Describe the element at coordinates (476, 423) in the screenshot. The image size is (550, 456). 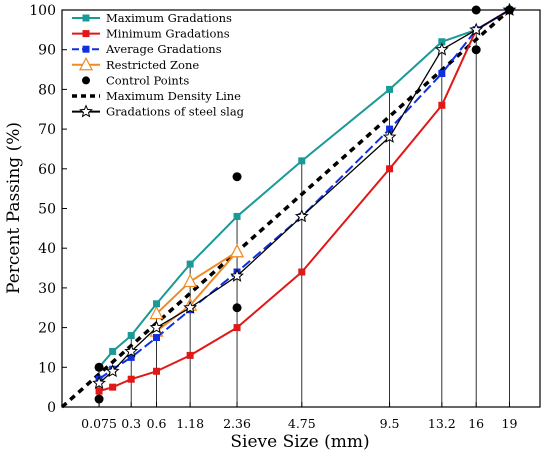
I see `x-tick-label: 16` at that location.